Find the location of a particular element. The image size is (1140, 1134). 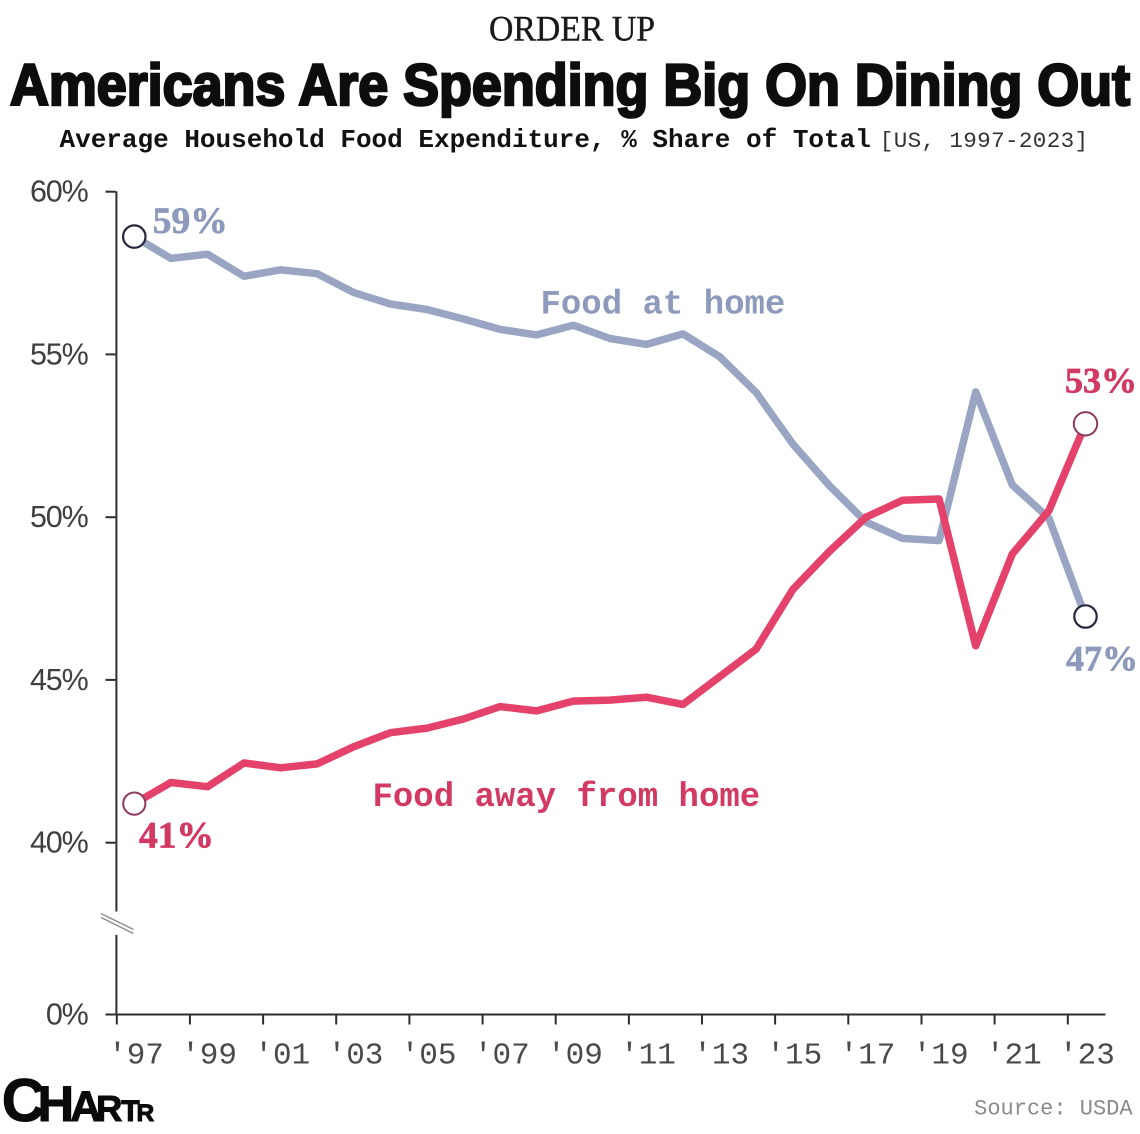

svg-text: '99 is located at coordinates (209, 1056).